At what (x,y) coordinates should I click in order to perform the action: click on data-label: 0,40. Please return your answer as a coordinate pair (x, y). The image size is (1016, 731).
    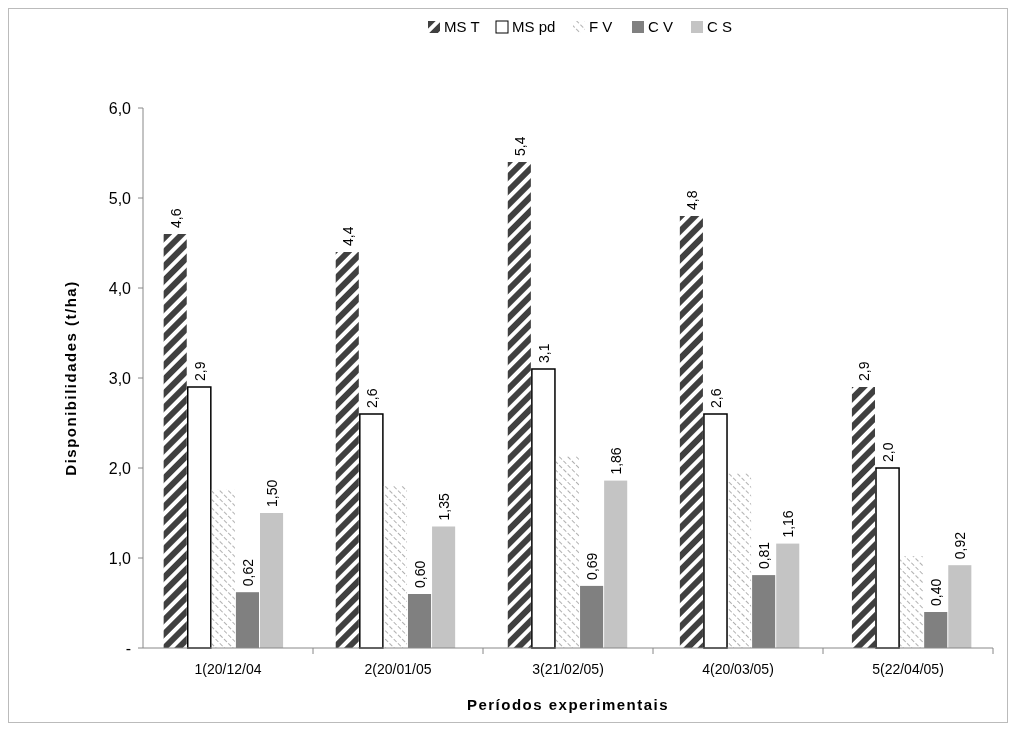
    Looking at the image, I should click on (936, 592).